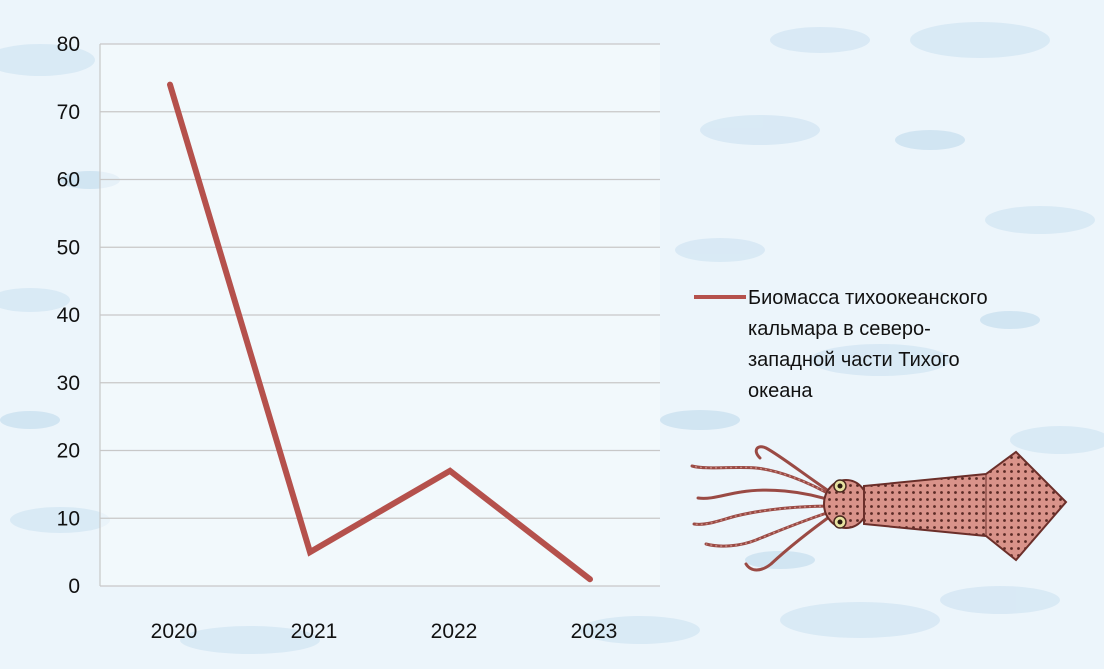 The height and width of the screenshot is (669, 1104). What do you see at coordinates (68, 180) in the screenshot?
I see `y-tick-label: 60` at bounding box center [68, 180].